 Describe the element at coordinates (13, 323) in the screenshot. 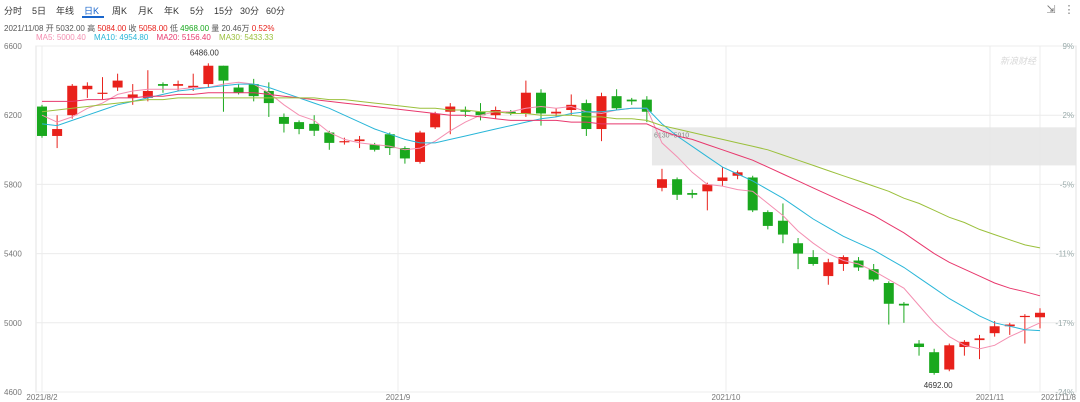

I see `y-tick-label: 5000` at that location.